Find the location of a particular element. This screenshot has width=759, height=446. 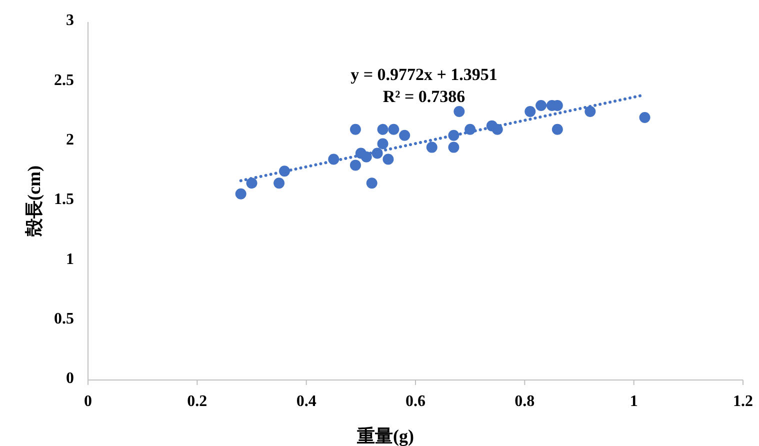

x-tick-label: 0 is located at coordinates (88, 401).